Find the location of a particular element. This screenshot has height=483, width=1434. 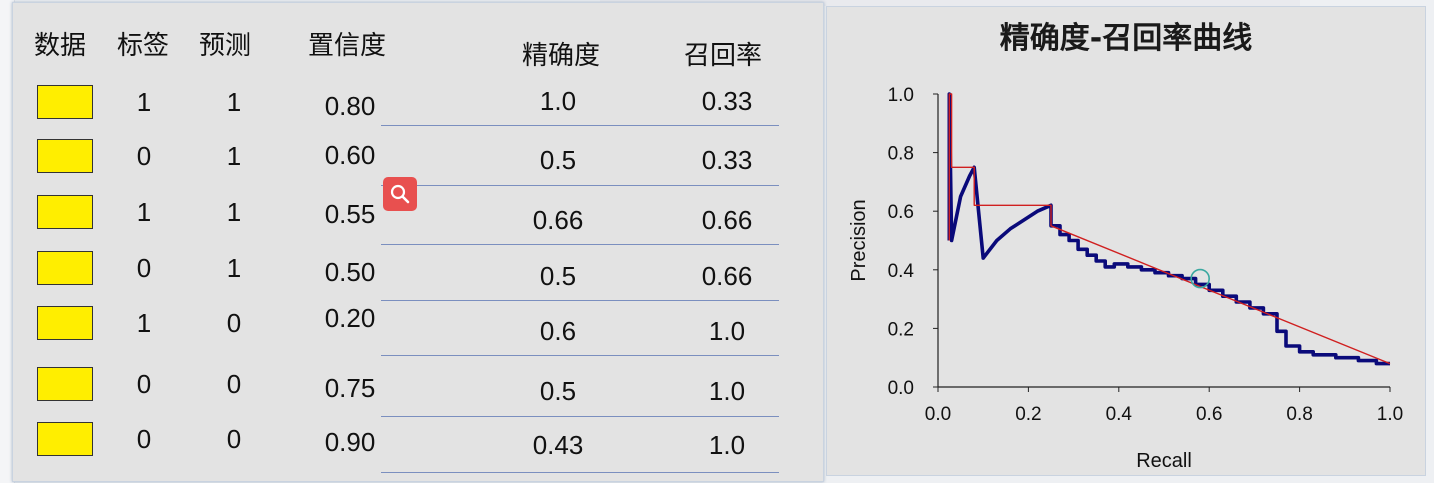

x-tick-label: 1.0 is located at coordinates (1390, 414).